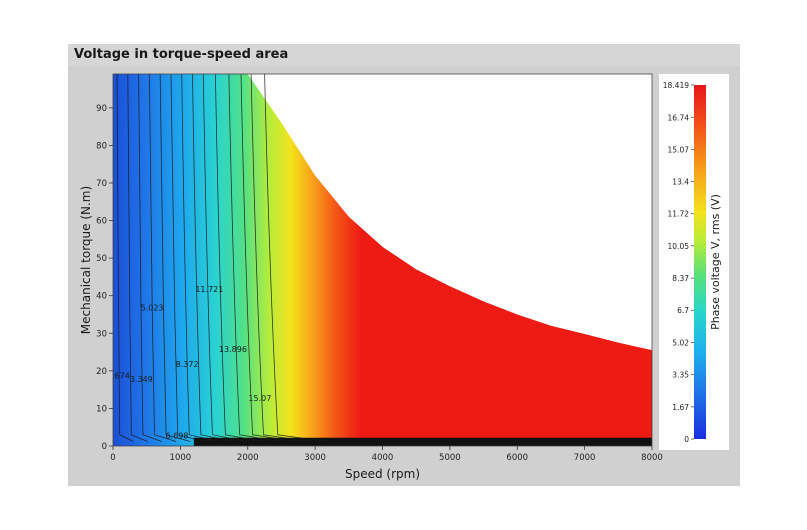 The image size is (807, 530). I want to click on x-tick-label: 4000, so click(383, 458).